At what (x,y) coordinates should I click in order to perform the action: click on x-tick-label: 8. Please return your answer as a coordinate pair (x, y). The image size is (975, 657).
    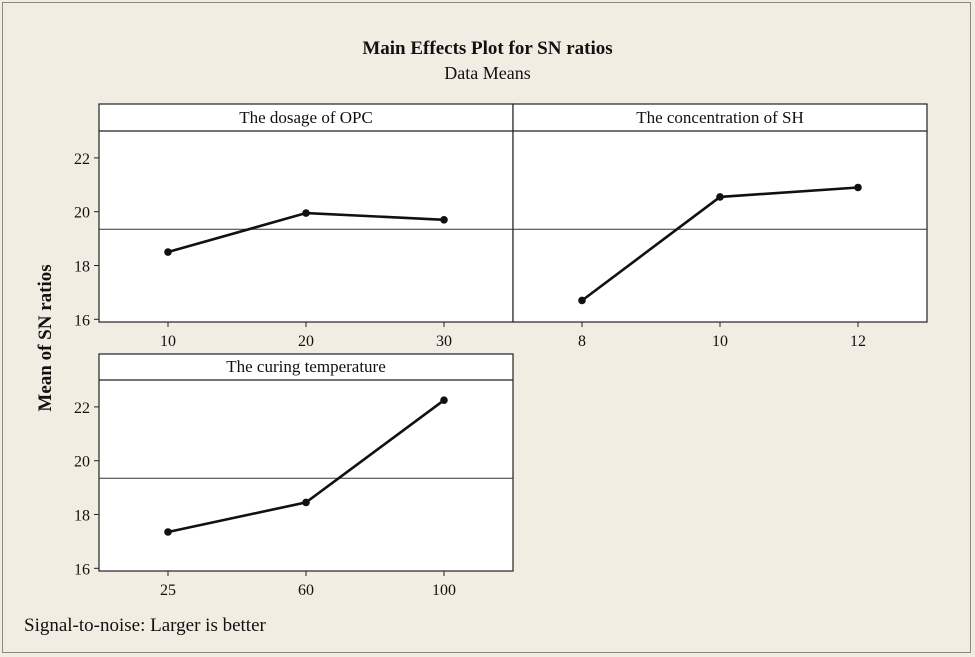
    Looking at the image, I should click on (582, 341).